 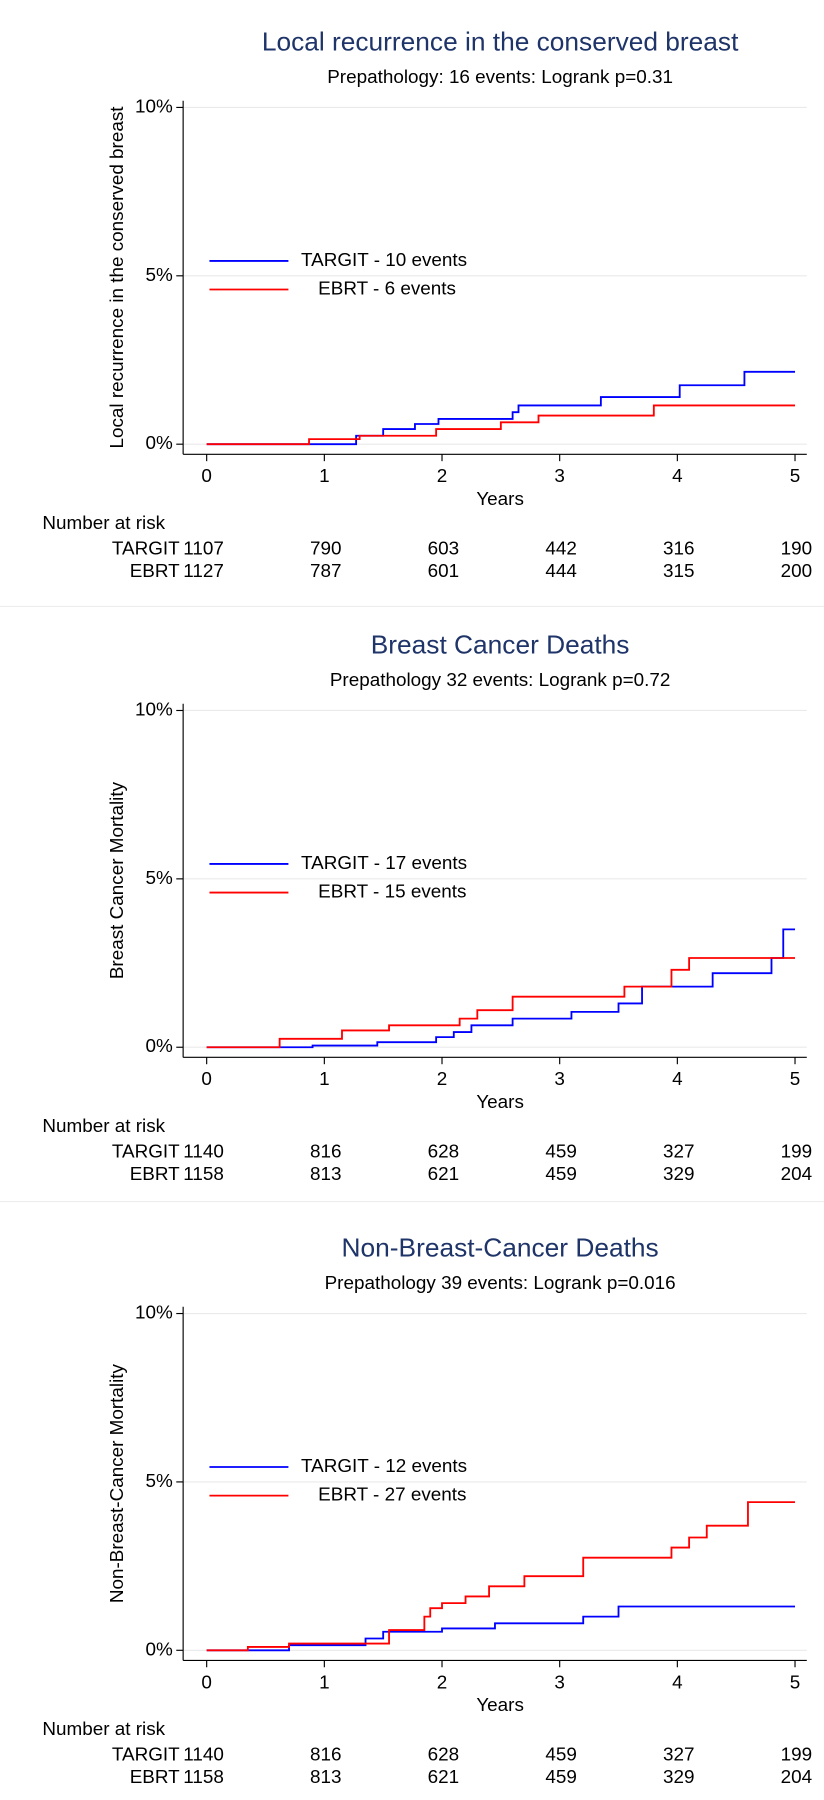 I want to click on risk-value: 1107, so click(x=203, y=548).